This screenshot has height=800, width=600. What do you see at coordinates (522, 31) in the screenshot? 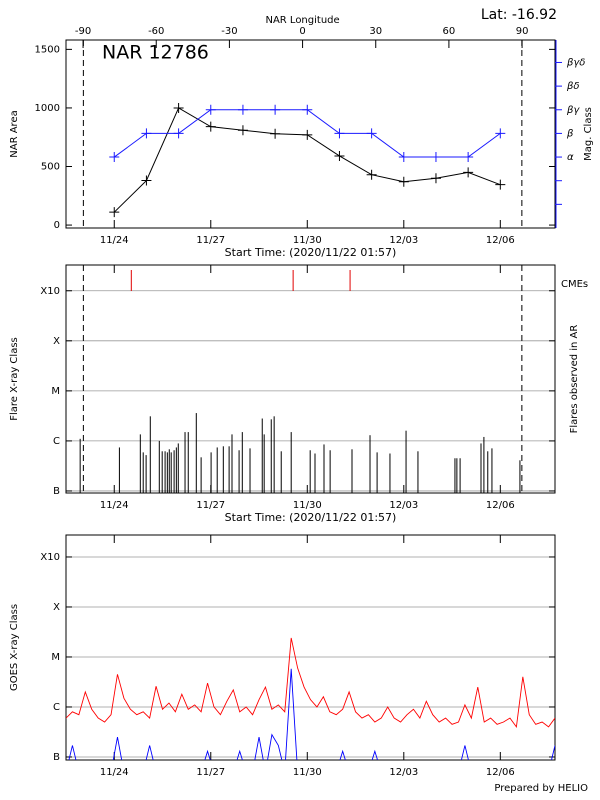
I see `x2-tick-label: 90` at bounding box center [522, 31].